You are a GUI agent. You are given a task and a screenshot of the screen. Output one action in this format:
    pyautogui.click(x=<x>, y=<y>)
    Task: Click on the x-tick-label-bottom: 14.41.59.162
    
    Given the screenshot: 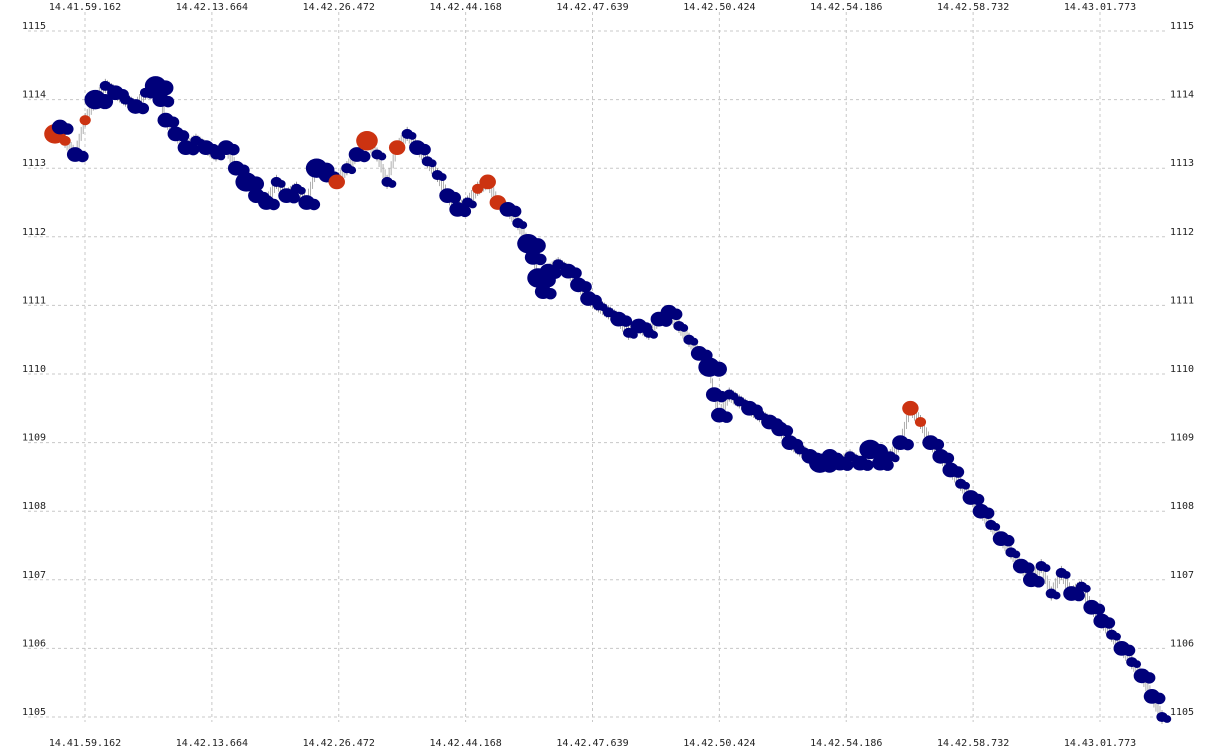 What is the action you would take?
    pyautogui.click(x=85, y=743)
    